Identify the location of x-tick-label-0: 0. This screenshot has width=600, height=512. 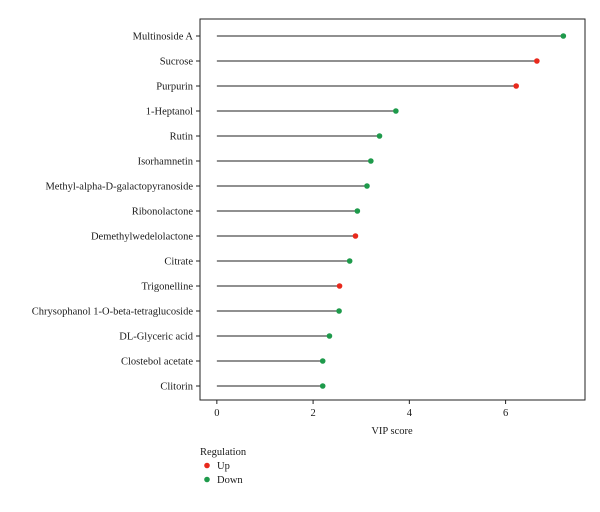
(216, 413).